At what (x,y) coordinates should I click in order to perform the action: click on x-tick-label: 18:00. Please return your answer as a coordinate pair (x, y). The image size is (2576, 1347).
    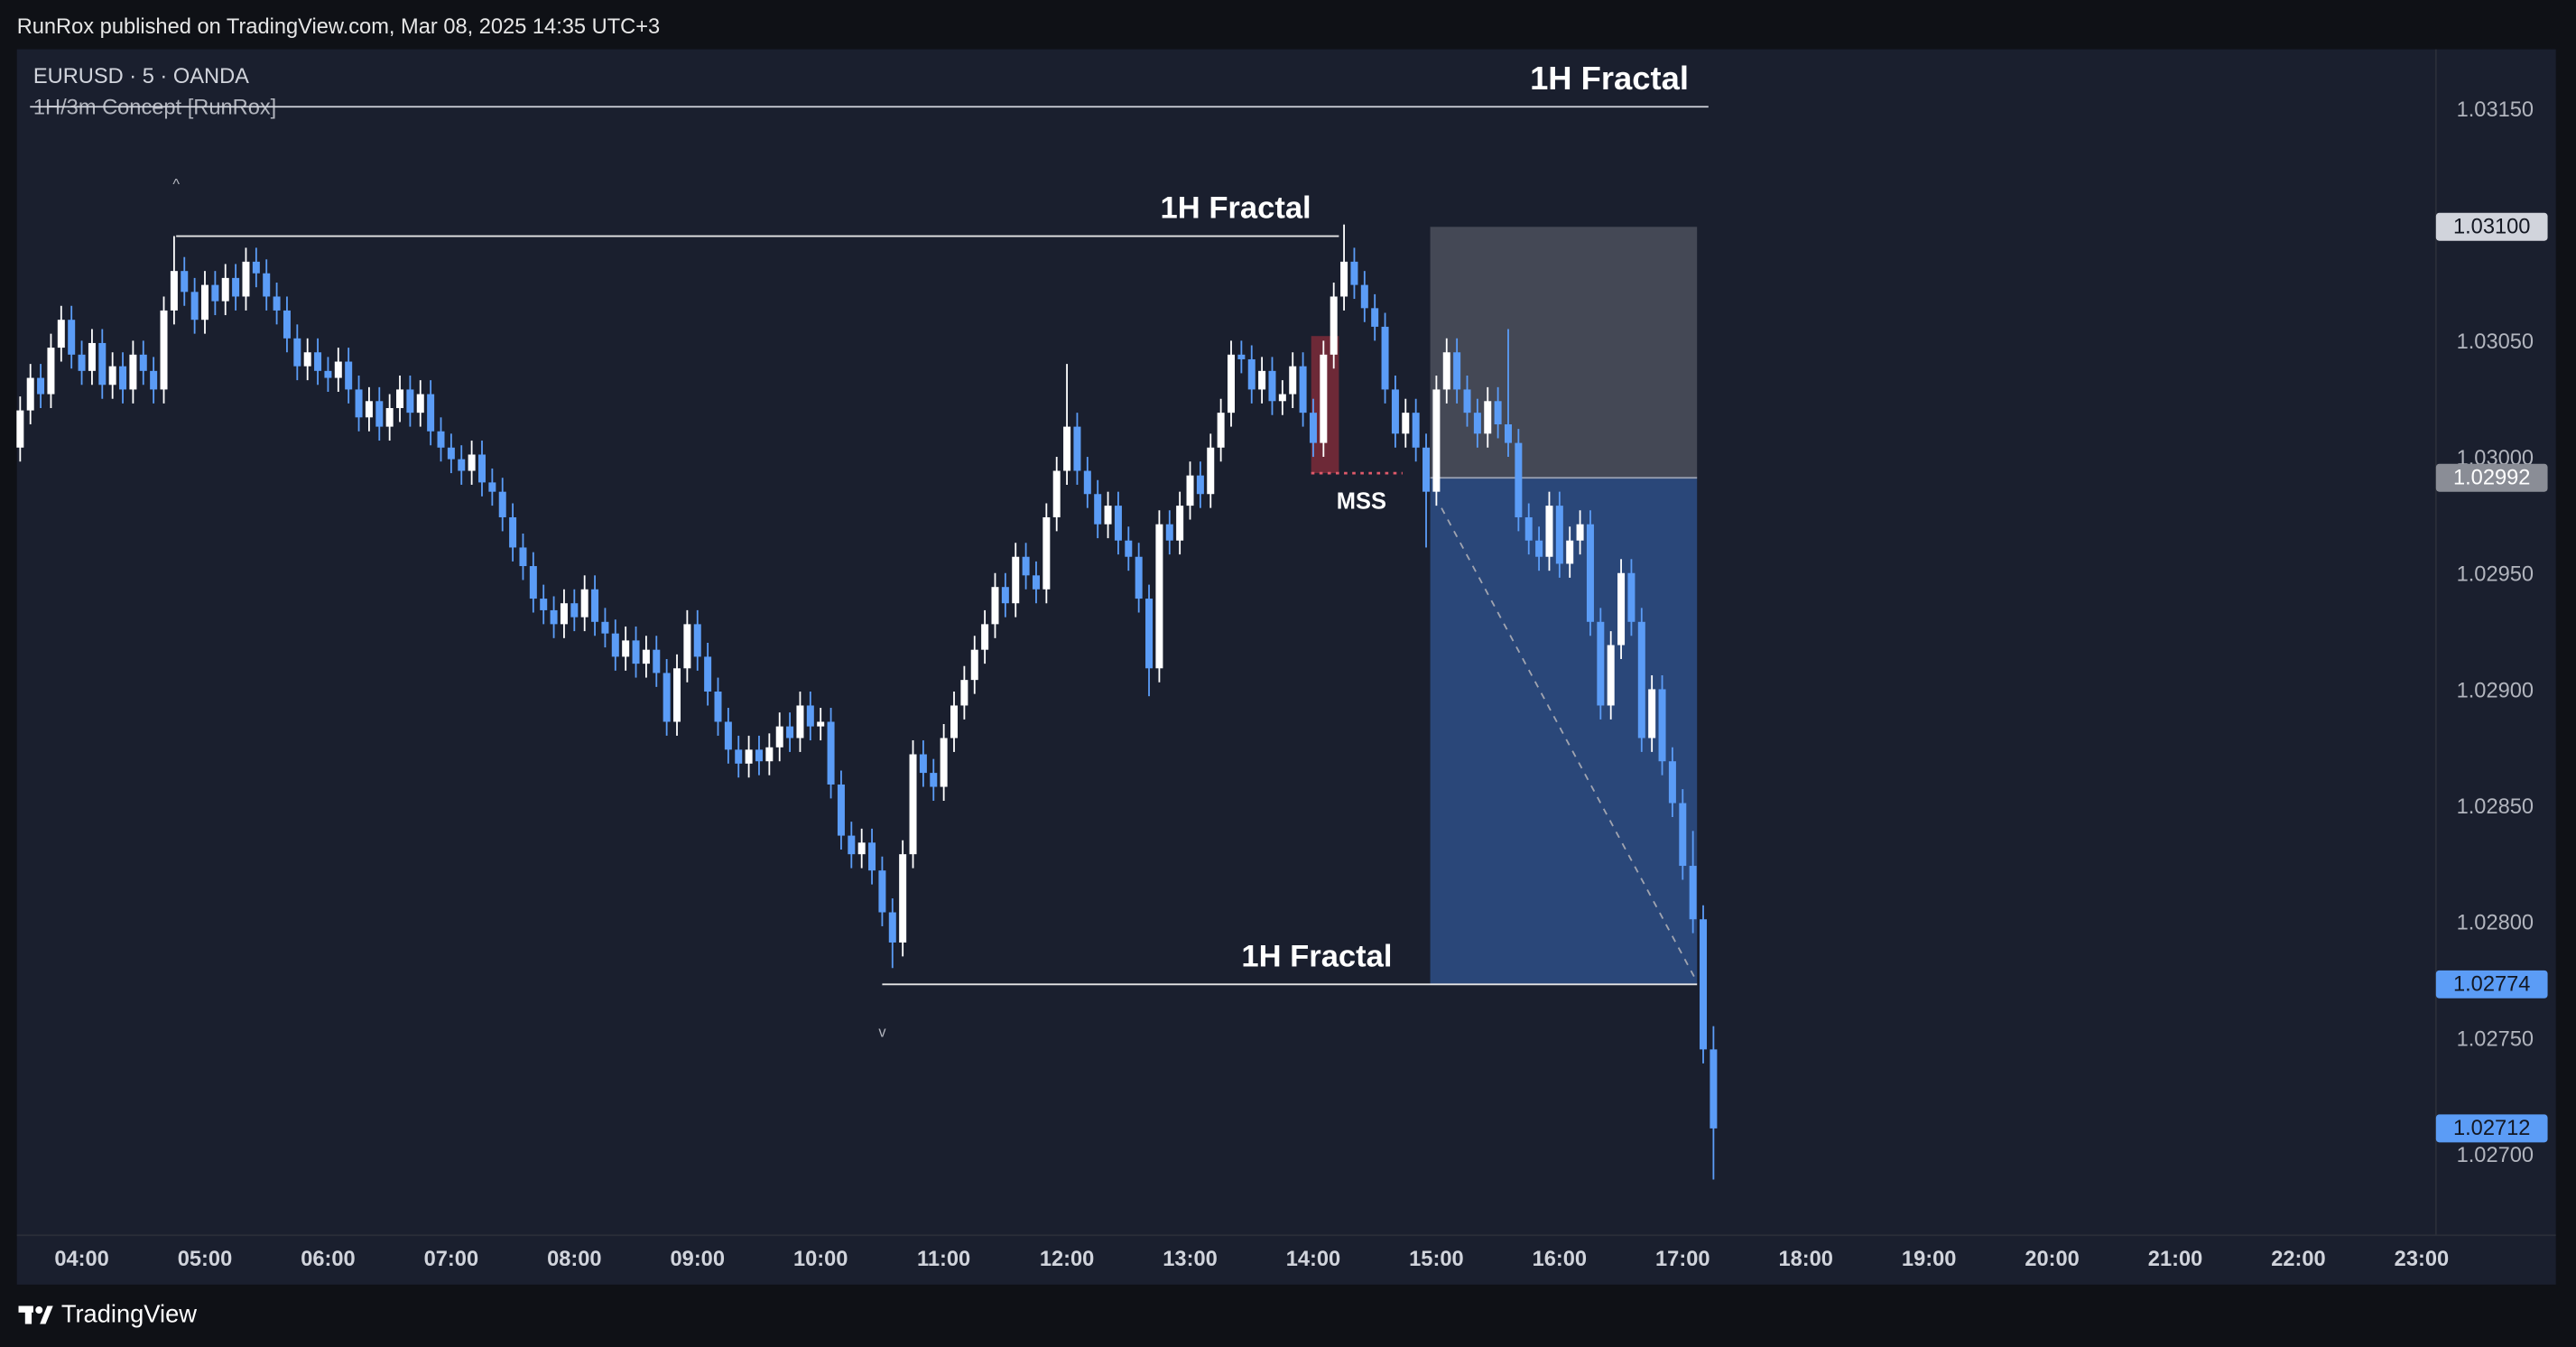
    Looking at the image, I should click on (1805, 1259).